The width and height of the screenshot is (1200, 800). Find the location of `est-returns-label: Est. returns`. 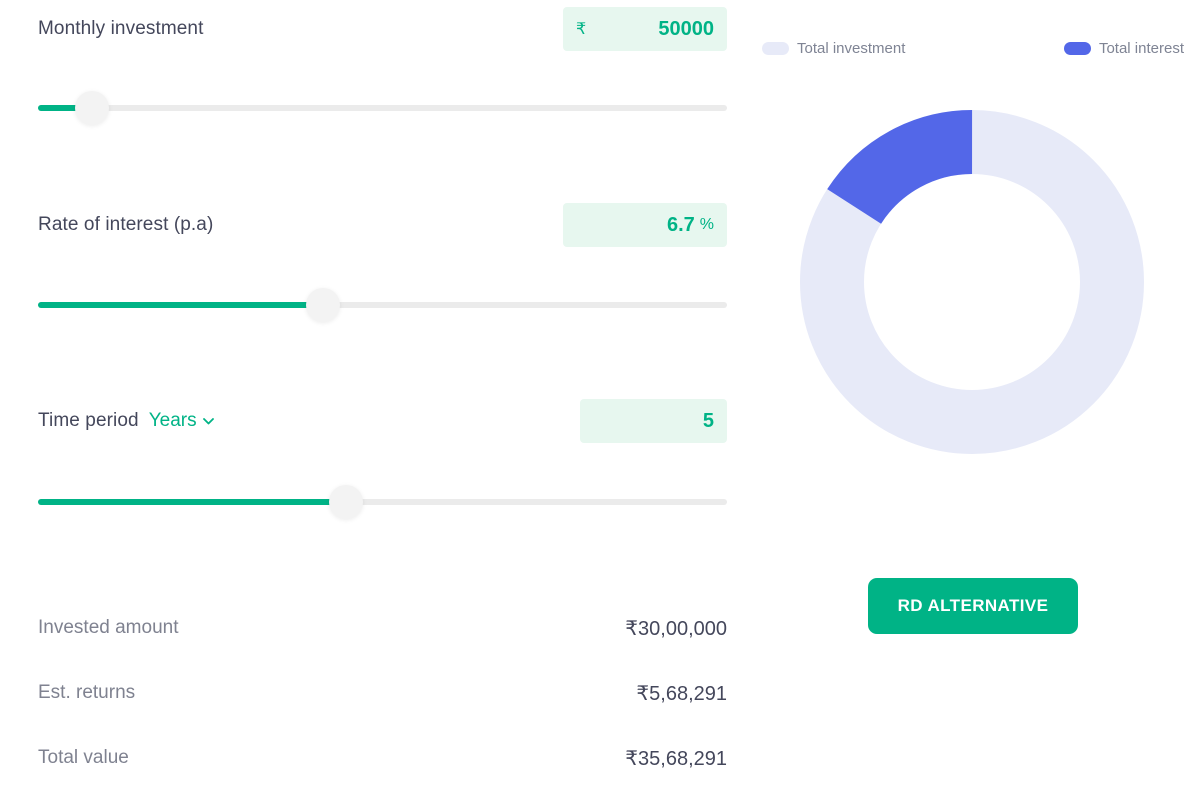

est-returns-label: Est. returns is located at coordinates (87, 692).